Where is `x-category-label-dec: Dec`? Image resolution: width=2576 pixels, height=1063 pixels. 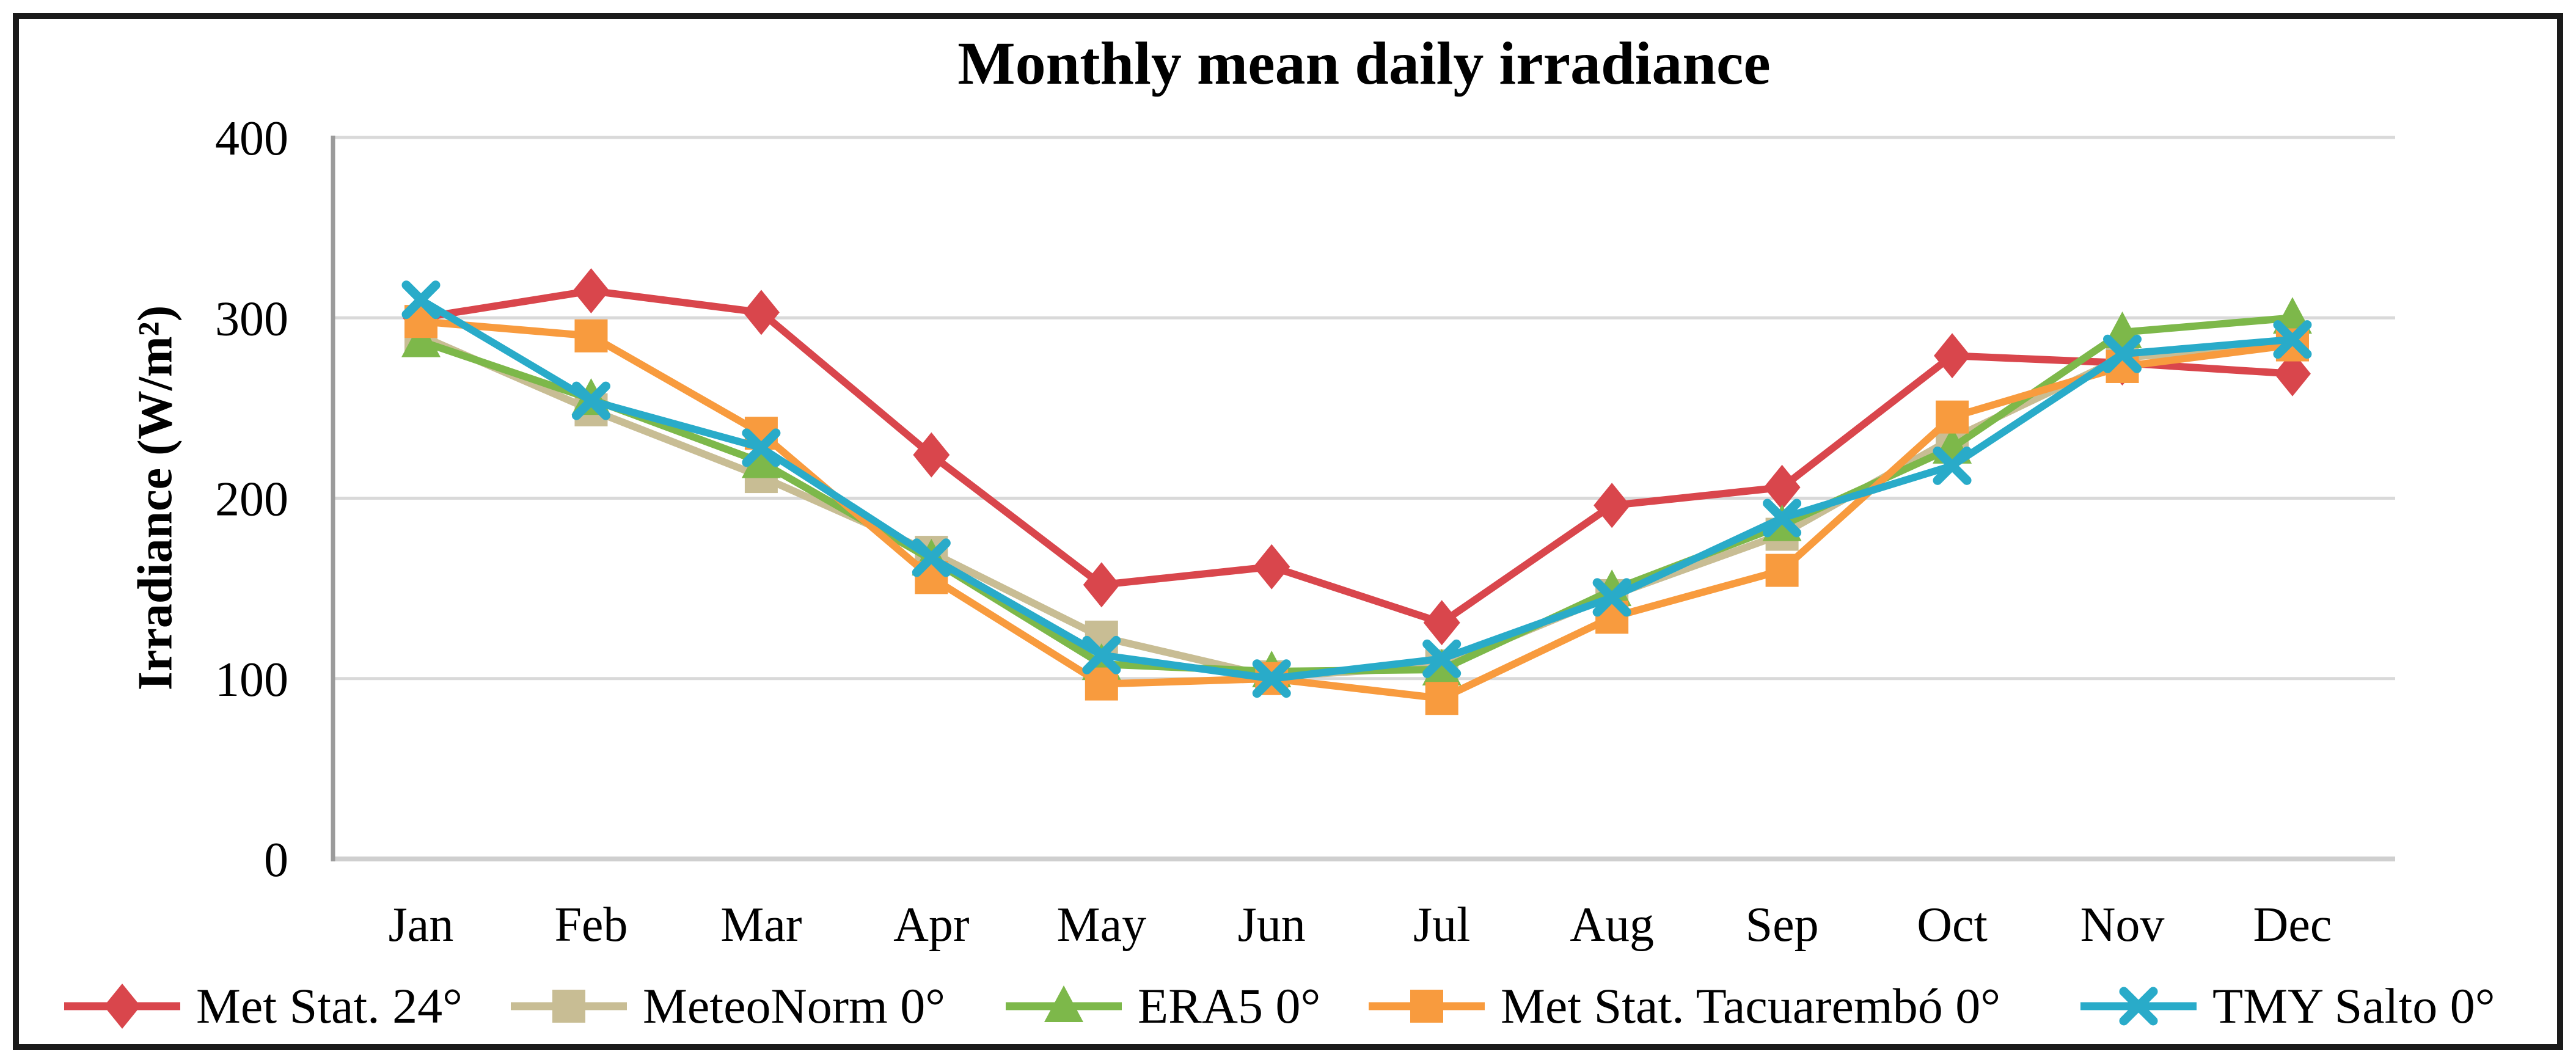
x-category-label-dec: Dec is located at coordinates (2292, 925).